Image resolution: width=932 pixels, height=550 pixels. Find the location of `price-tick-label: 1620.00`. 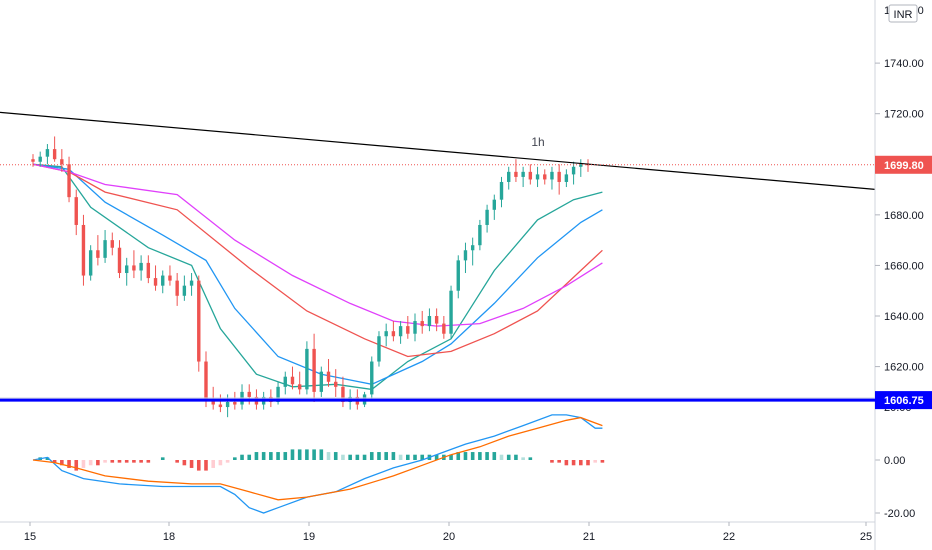

price-tick-label: 1620.00 is located at coordinates (904, 368).